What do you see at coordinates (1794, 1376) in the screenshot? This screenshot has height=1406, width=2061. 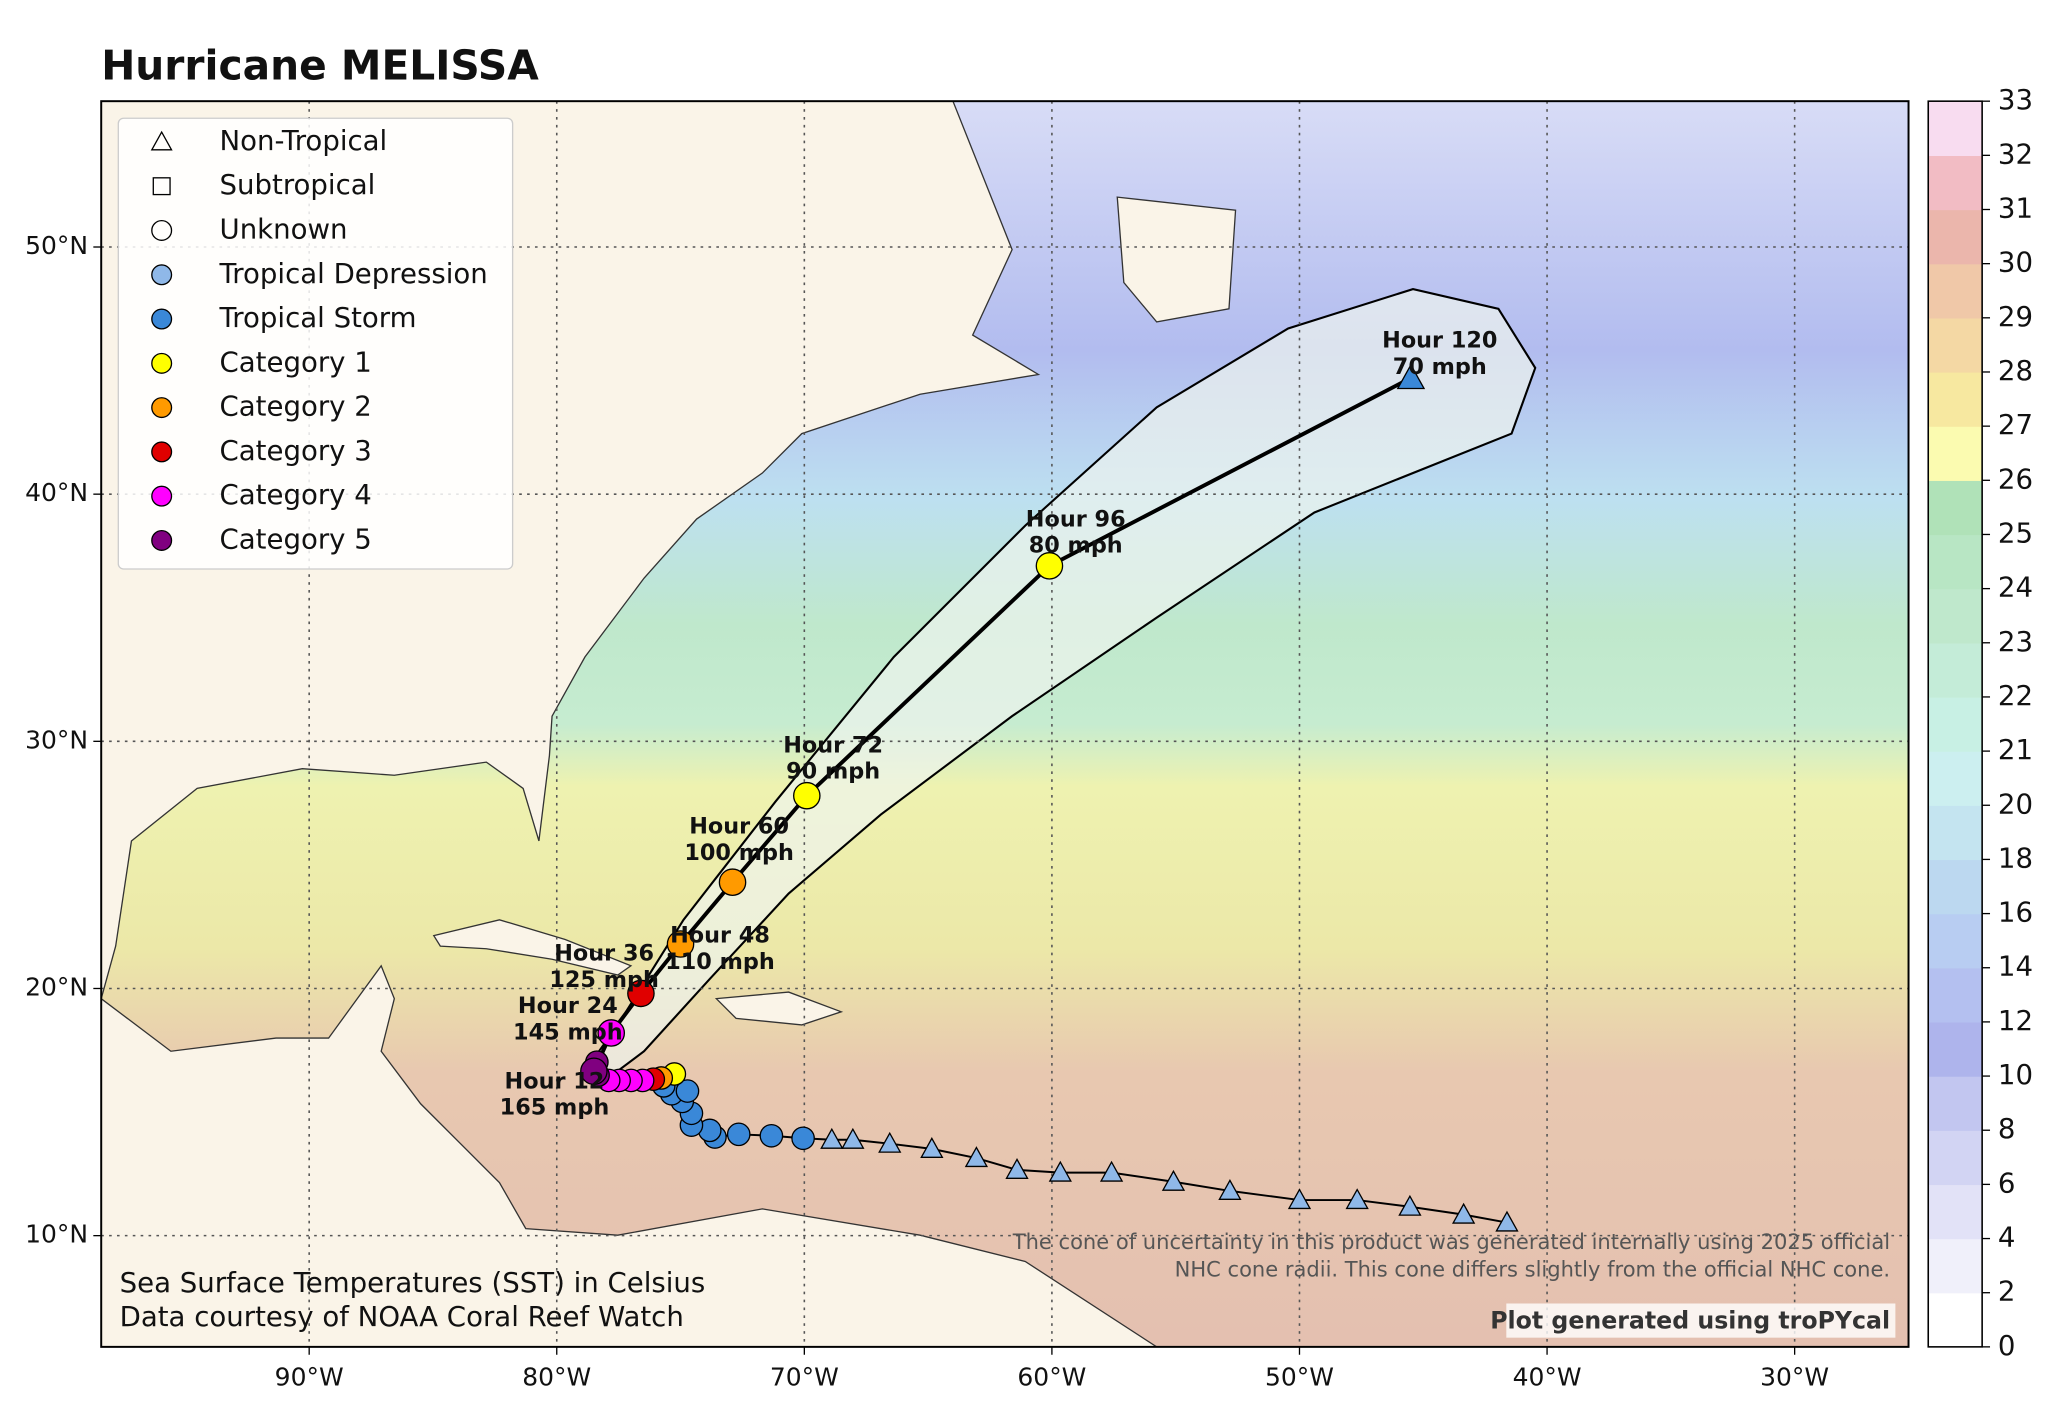 I see `x-tick-label: 30°W` at bounding box center [1794, 1376].